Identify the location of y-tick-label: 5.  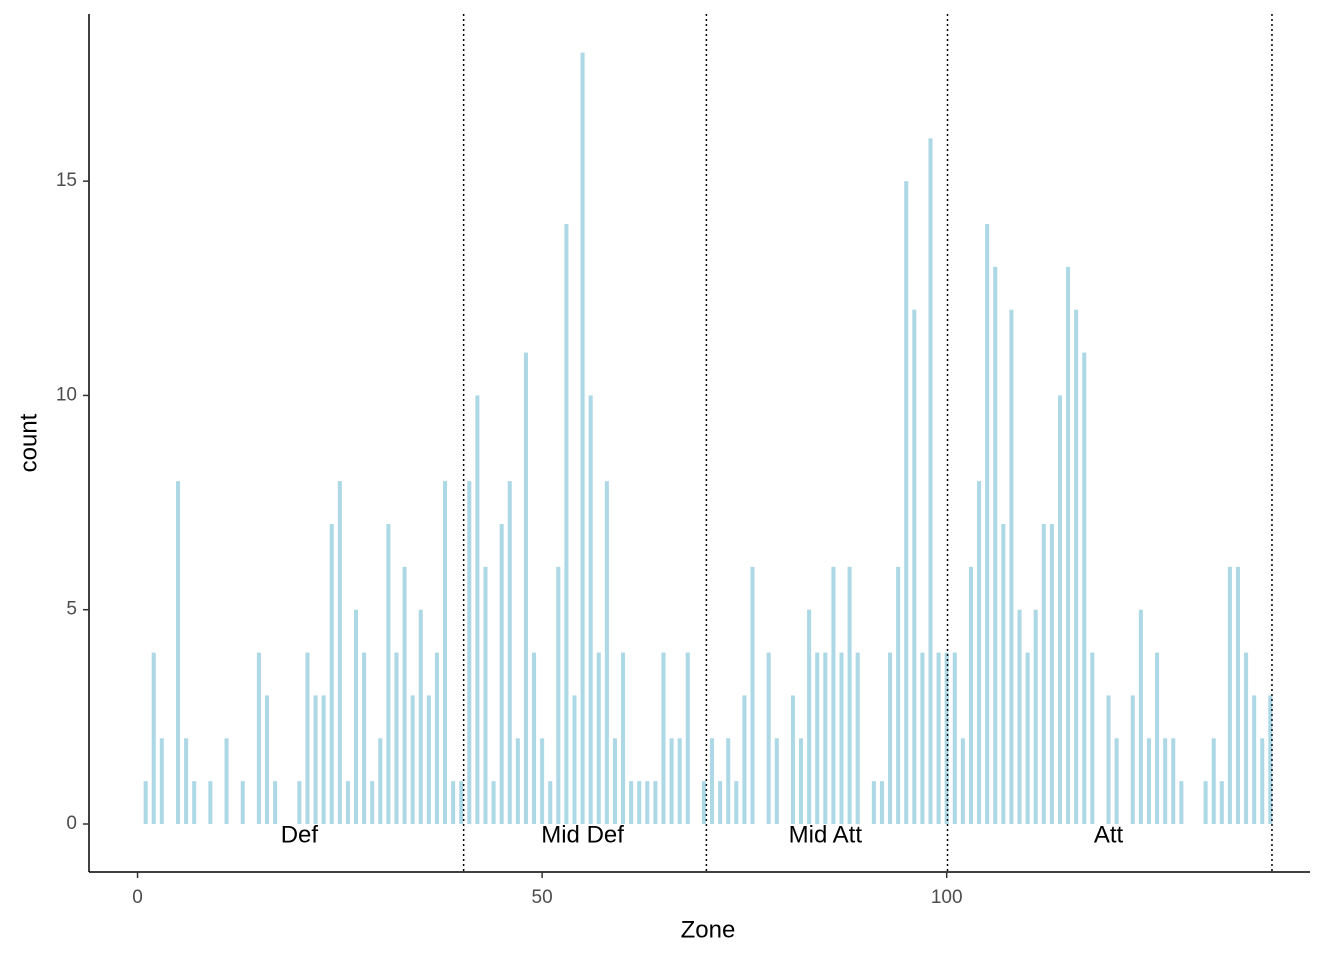
(71, 609).